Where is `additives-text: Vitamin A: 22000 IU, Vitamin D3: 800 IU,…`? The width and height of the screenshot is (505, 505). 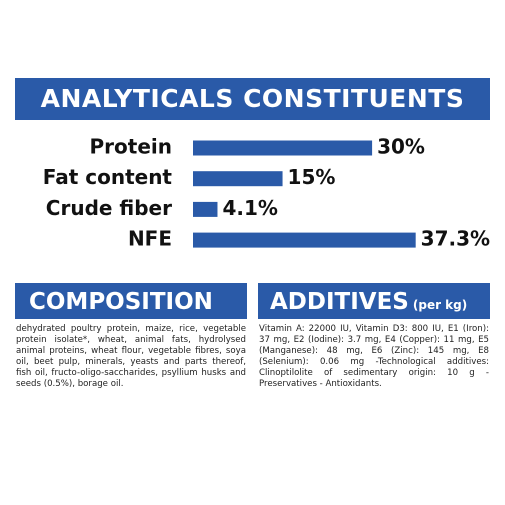
additives-text: Vitamin A: 22000 IU, Vitamin D3: 800 IU,… is located at coordinates (374, 356).